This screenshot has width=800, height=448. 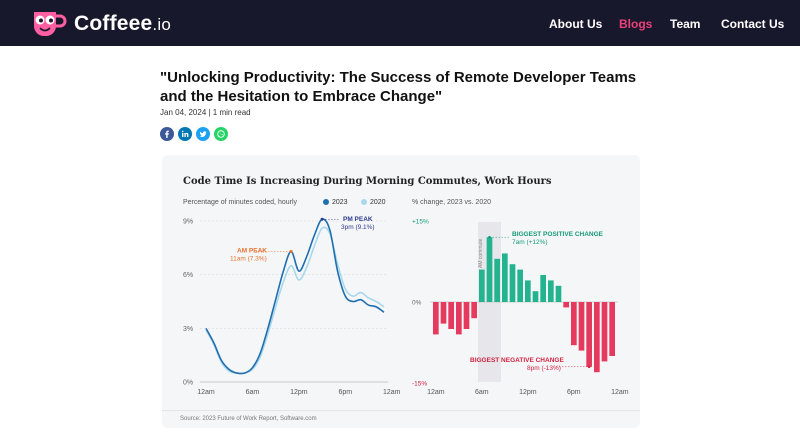 I want to click on card-divider, so click(x=401, y=410).